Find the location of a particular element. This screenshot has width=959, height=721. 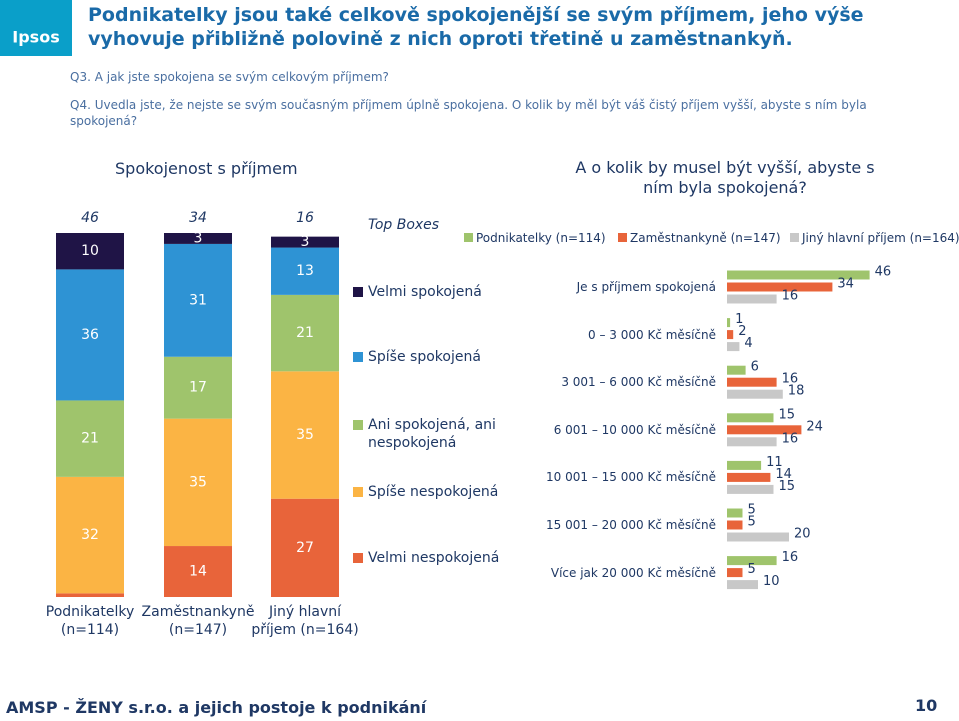

top-box-label: 16 is located at coordinates (305, 218).